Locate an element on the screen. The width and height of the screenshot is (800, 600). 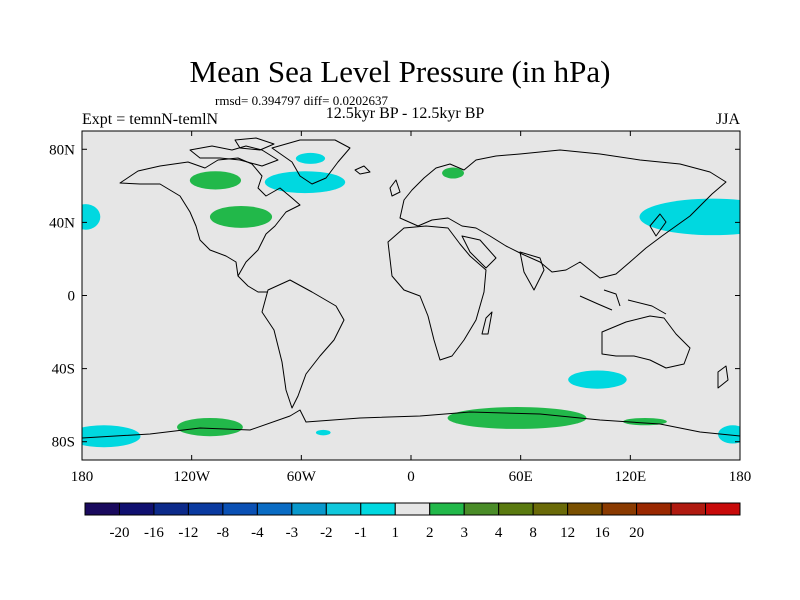
period-label: 12.5kyr BP - 12.5kyr BP is located at coordinates (405, 113).